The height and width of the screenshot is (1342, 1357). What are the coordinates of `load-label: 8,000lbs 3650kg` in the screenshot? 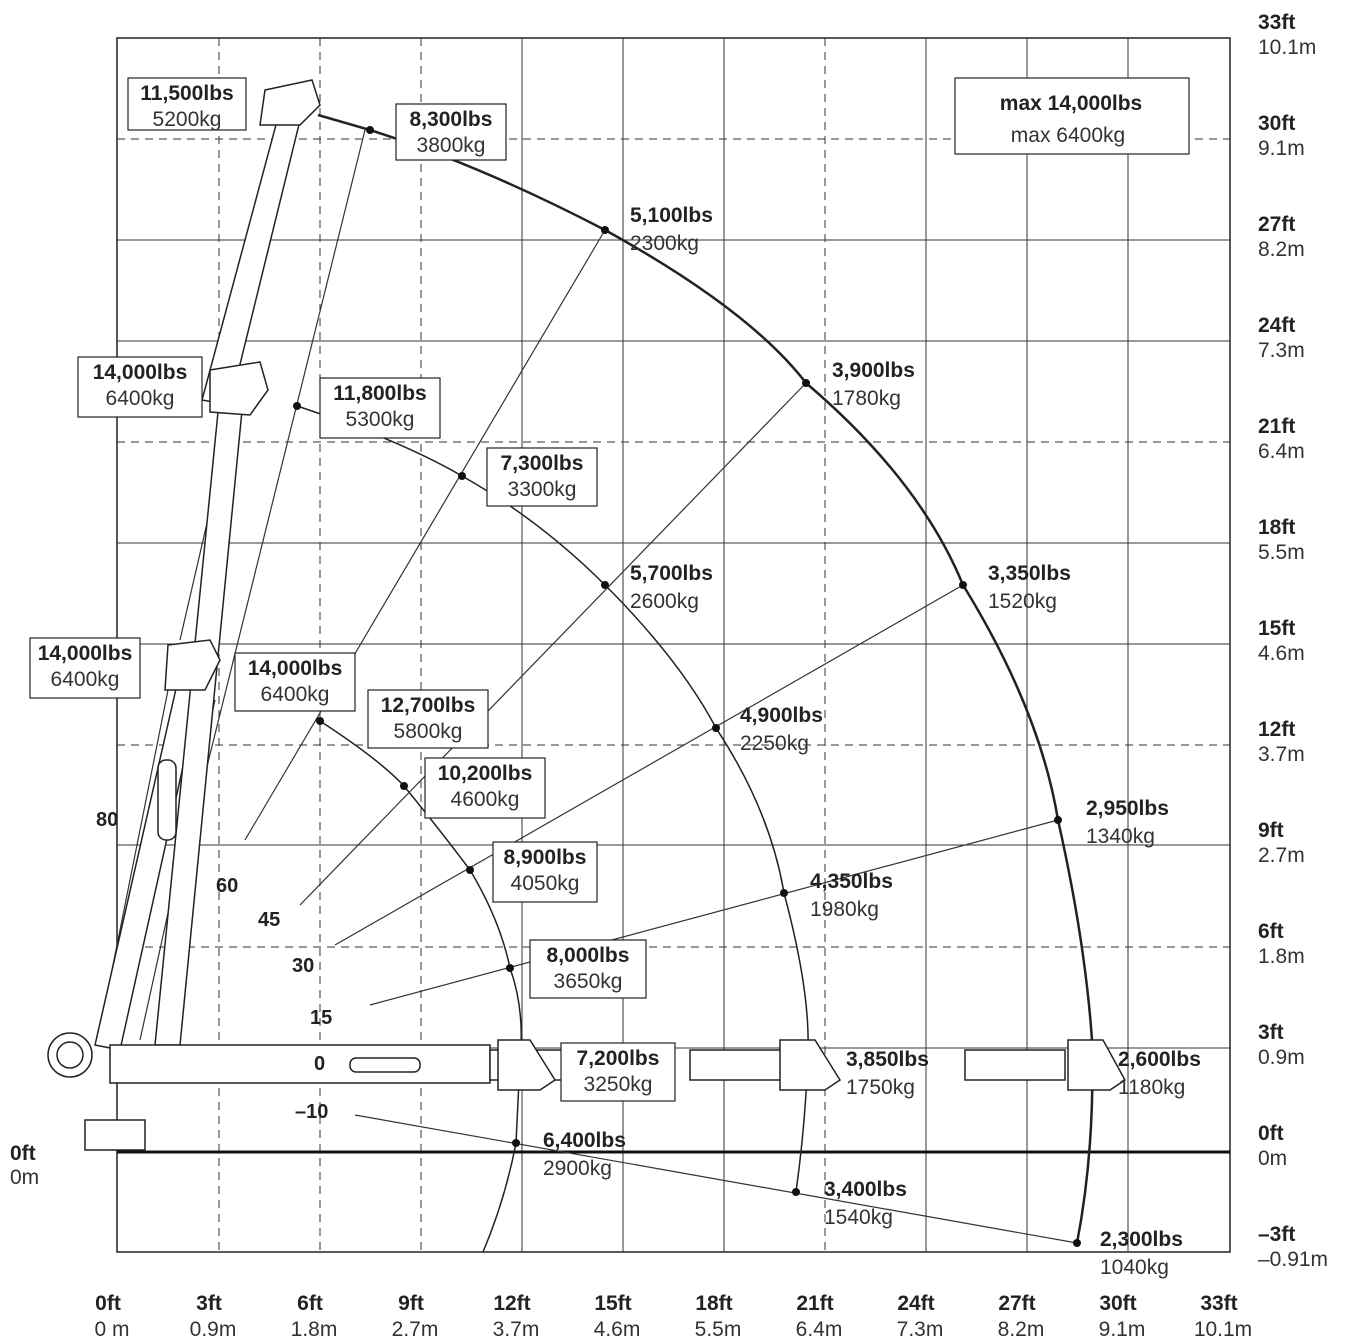 It's located at (588, 969).